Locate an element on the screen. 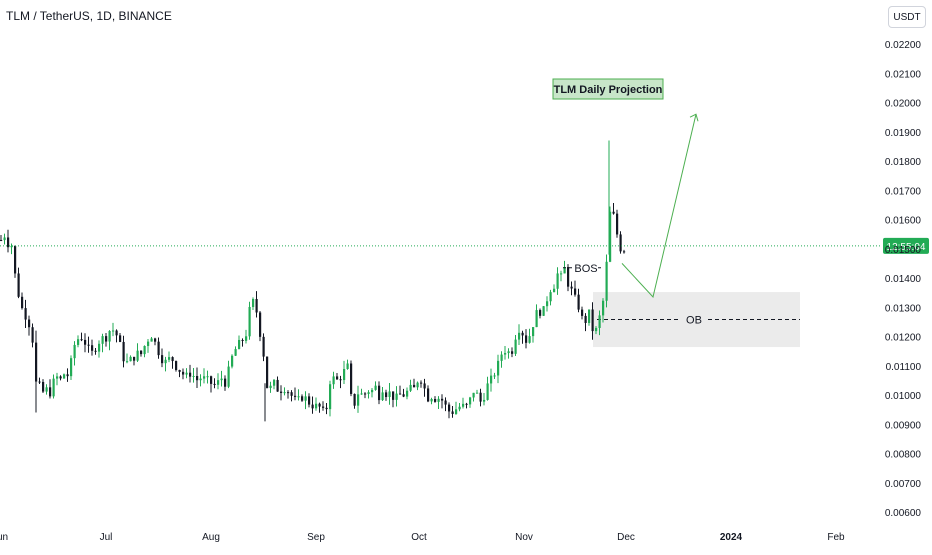 The height and width of the screenshot is (555, 932). y-tick-label: 0.02200 is located at coordinates (903, 45).